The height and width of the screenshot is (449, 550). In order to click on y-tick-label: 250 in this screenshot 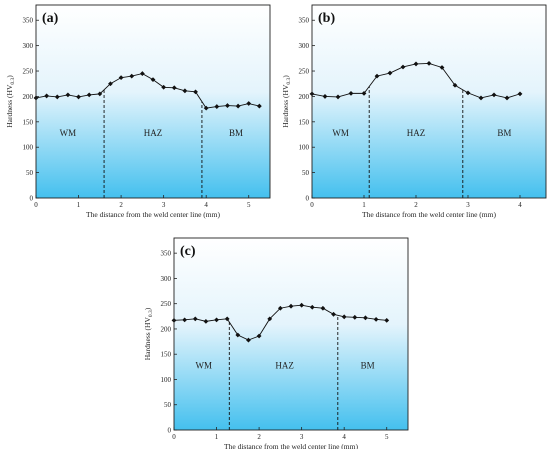, I will do `click(304, 72)`.